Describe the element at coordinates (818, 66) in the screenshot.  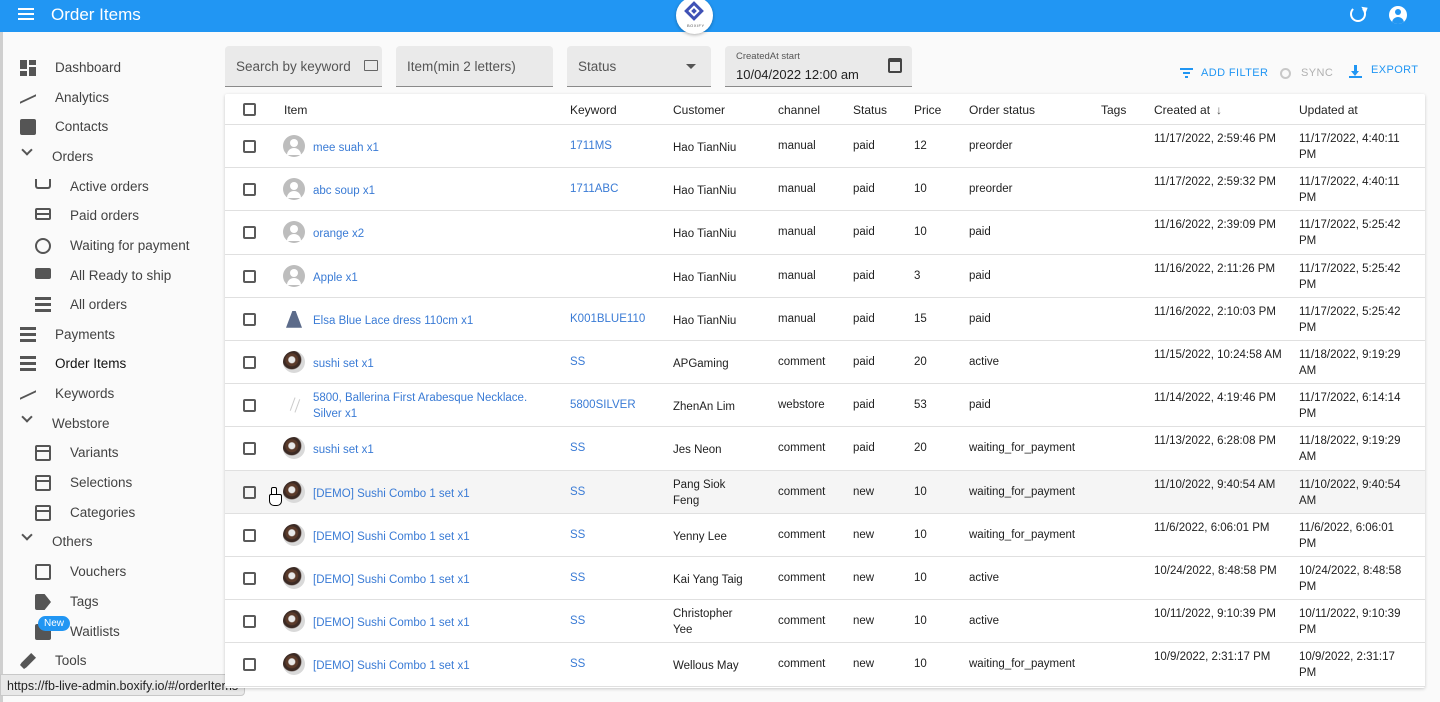
I see `created-at-start-field: CreatedAt start 10/04/2022 12:00 am` at that location.